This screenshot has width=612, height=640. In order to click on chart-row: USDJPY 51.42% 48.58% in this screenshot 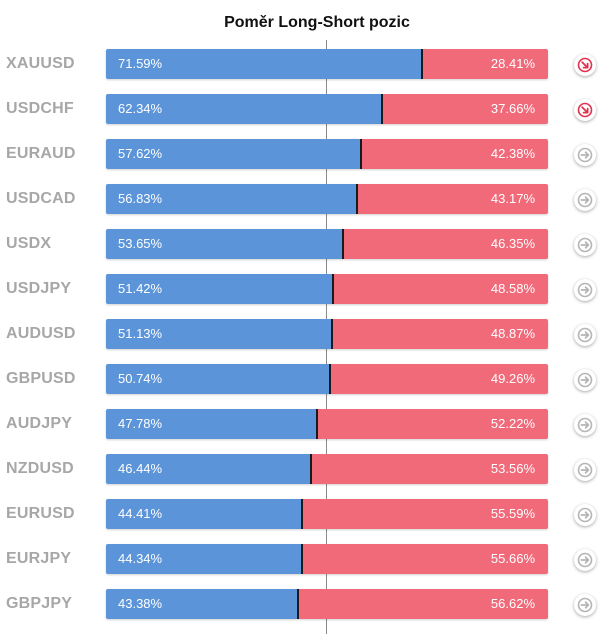, I will do `click(306, 289)`.